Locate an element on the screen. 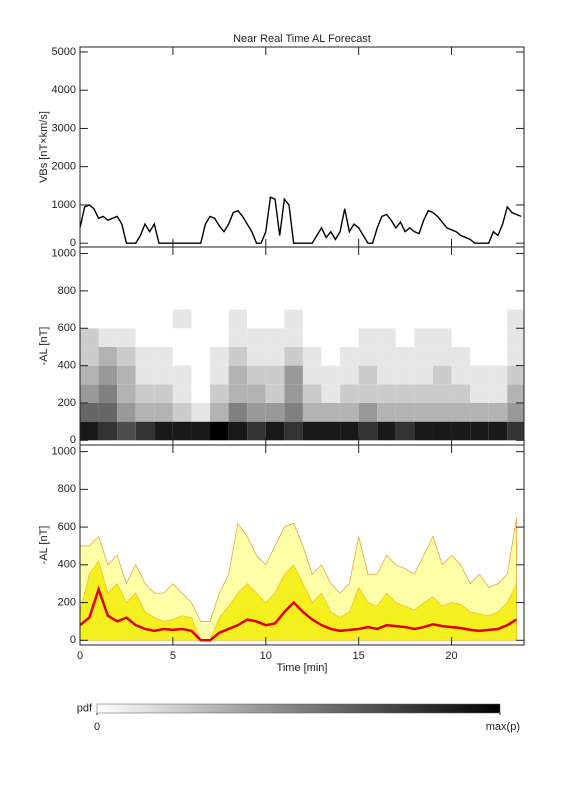  y-axis-label: VBs [nT×km/s] is located at coordinates (44, 147).